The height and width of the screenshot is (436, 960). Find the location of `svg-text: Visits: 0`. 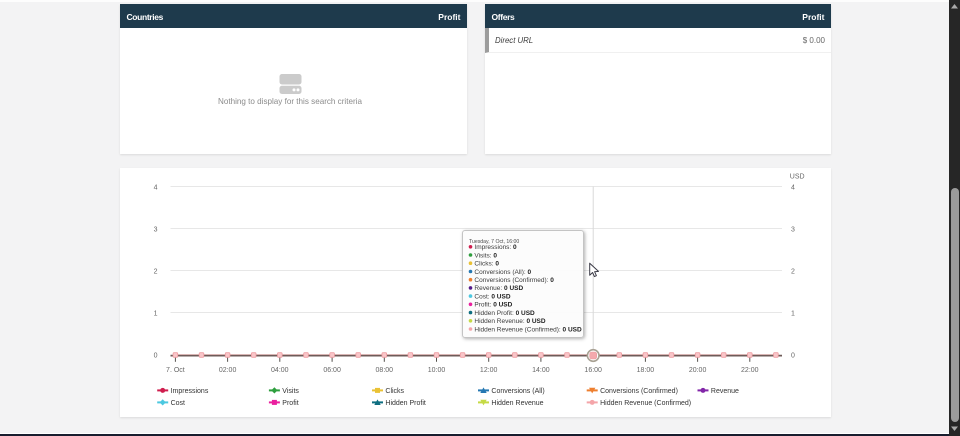

svg-text: Visits: 0 is located at coordinates (485, 255).